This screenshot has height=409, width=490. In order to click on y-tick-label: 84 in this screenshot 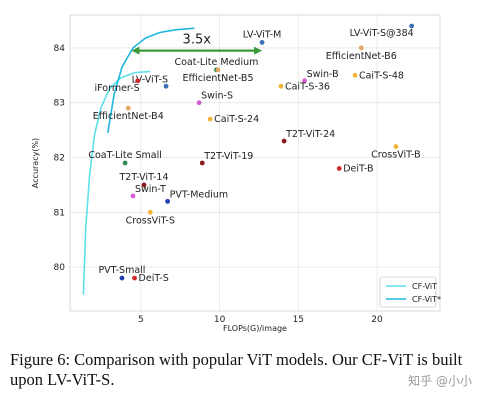, I will do `click(60, 49)`.